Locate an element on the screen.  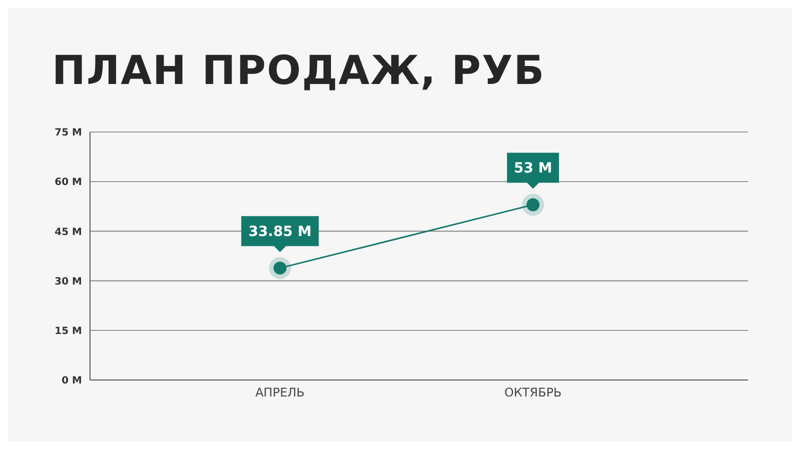
y-tick-label: 60 M is located at coordinates (68, 182).